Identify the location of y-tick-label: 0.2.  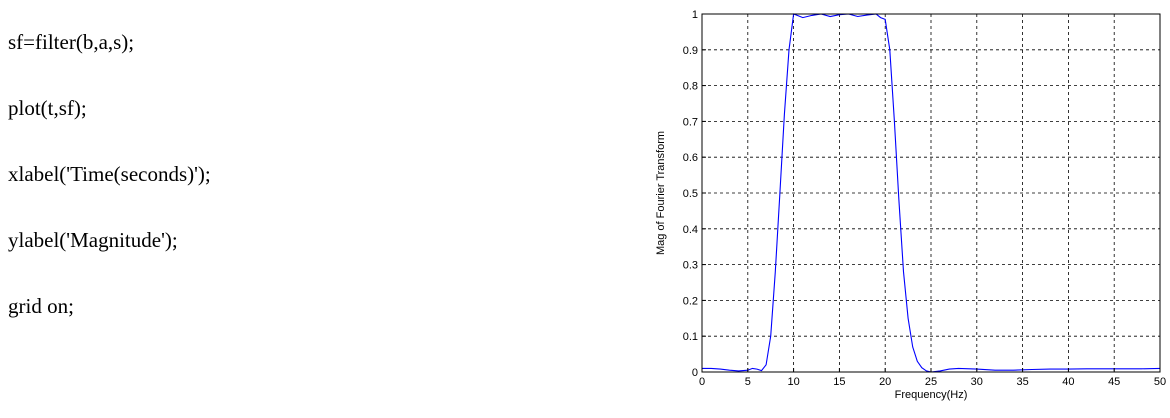
(690, 301).